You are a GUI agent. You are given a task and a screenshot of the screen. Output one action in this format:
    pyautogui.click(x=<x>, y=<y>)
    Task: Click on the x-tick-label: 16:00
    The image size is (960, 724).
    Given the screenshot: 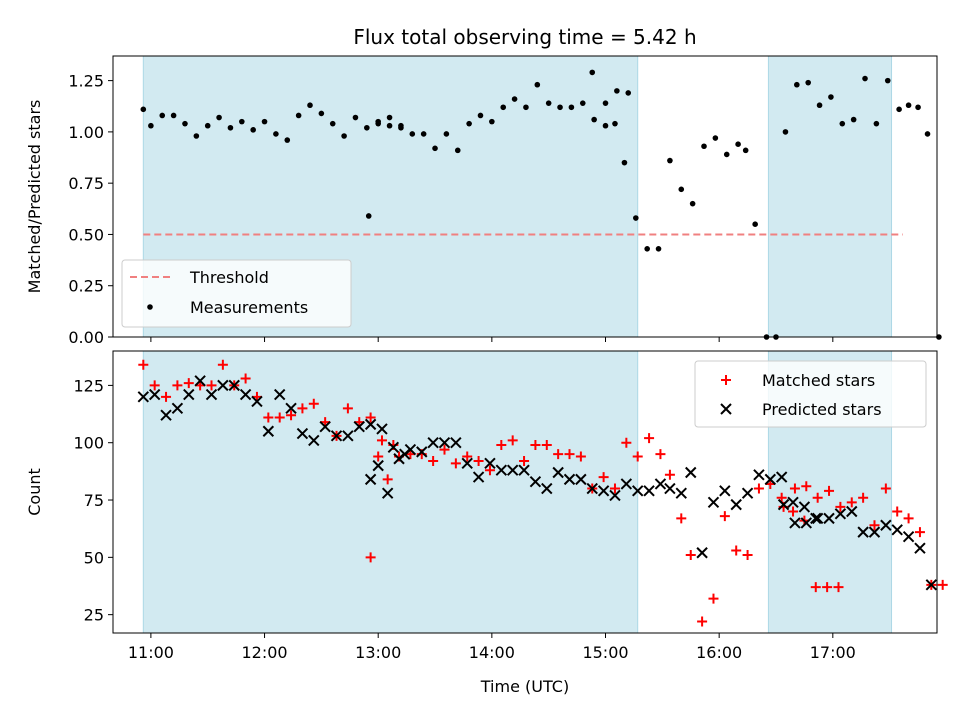 What is the action you would take?
    pyautogui.click(x=719, y=652)
    